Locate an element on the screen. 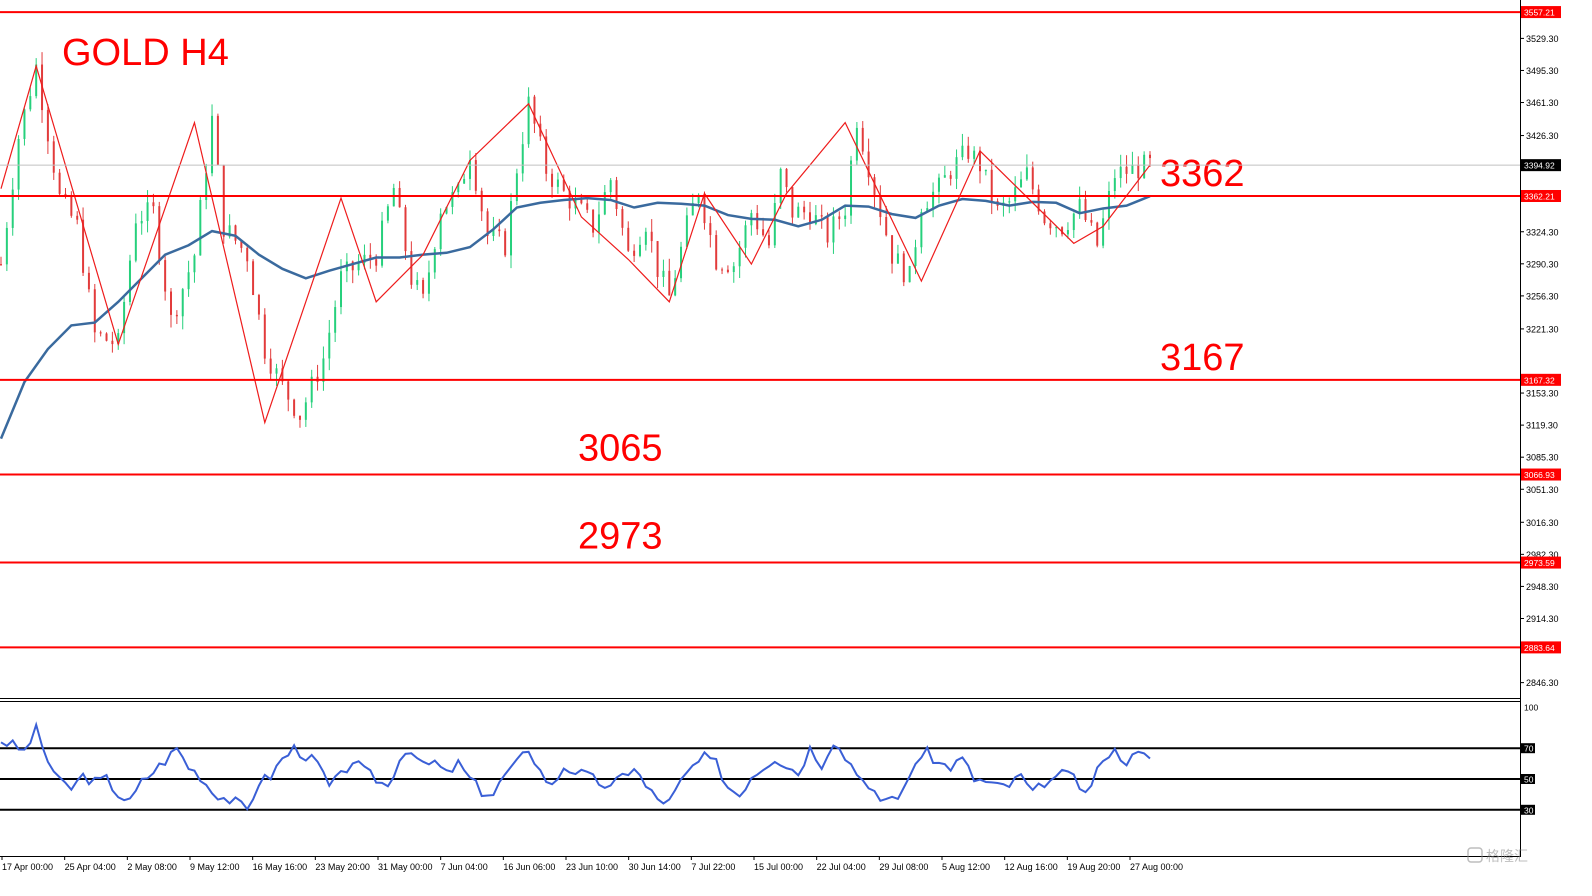 The width and height of the screenshot is (1592, 896). rsi-tick-label: 100 is located at coordinates (1531, 708).